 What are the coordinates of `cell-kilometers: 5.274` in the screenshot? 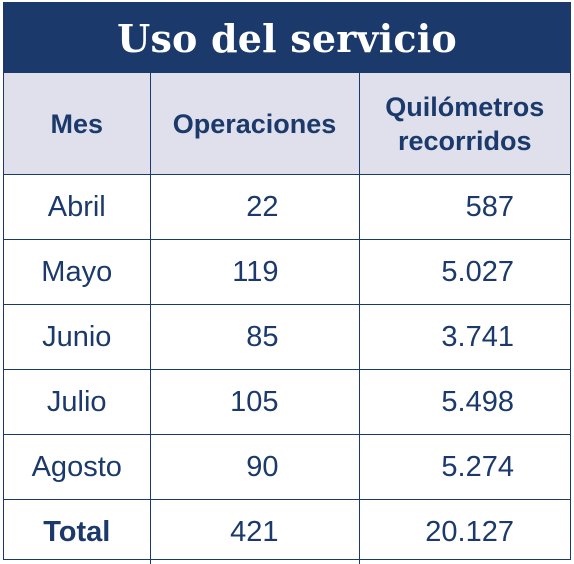 It's located at (464, 467).